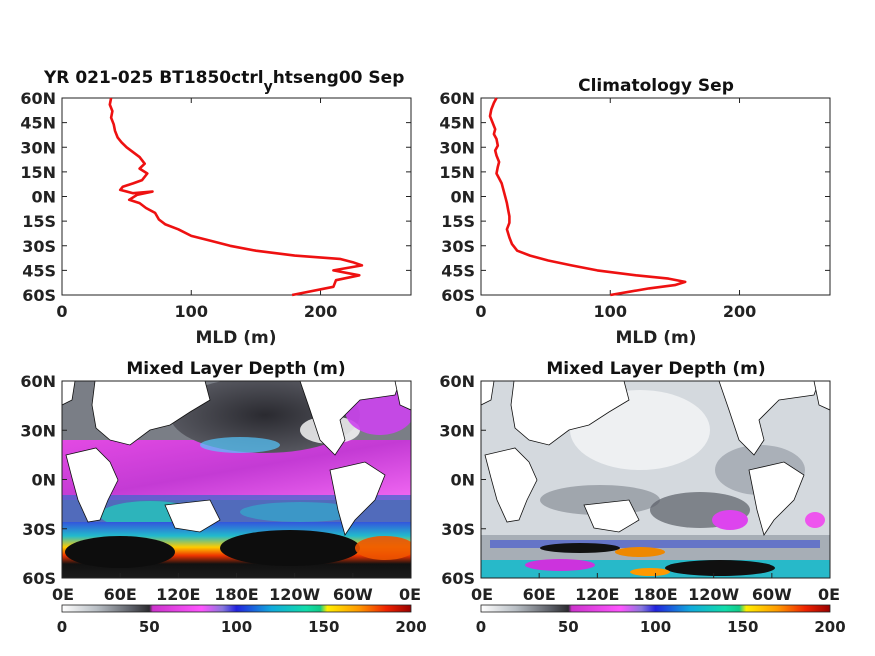 Image resolution: width=875 pixels, height=656 pixels. What do you see at coordinates (223, 81) in the screenshot?
I see `chart-title: YR 021-025 BT1850ctrlyhtseng00 Sep` at bounding box center [223, 81].